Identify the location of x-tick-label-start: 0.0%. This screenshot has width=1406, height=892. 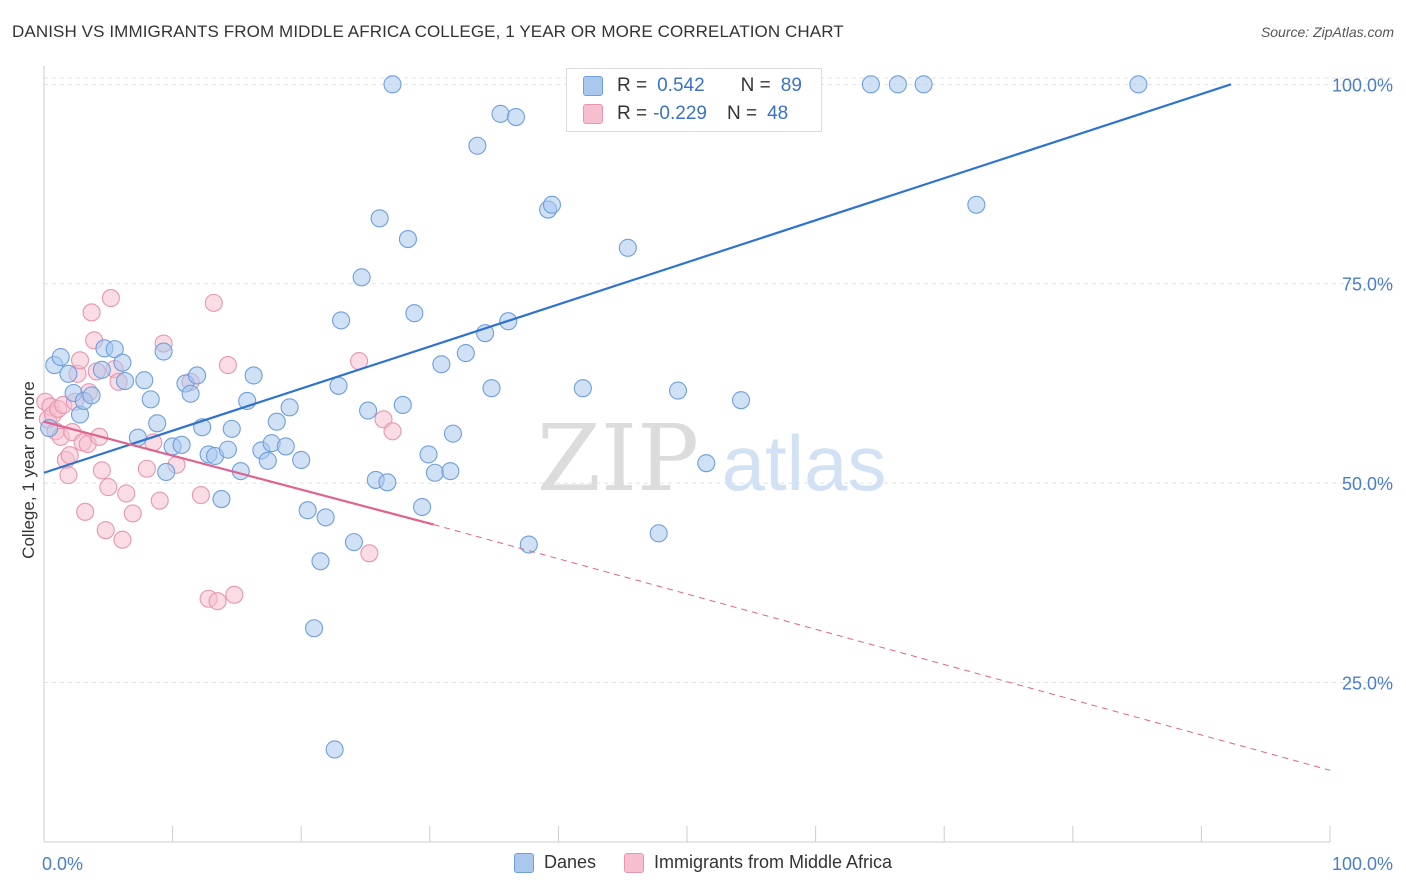
(62, 864).